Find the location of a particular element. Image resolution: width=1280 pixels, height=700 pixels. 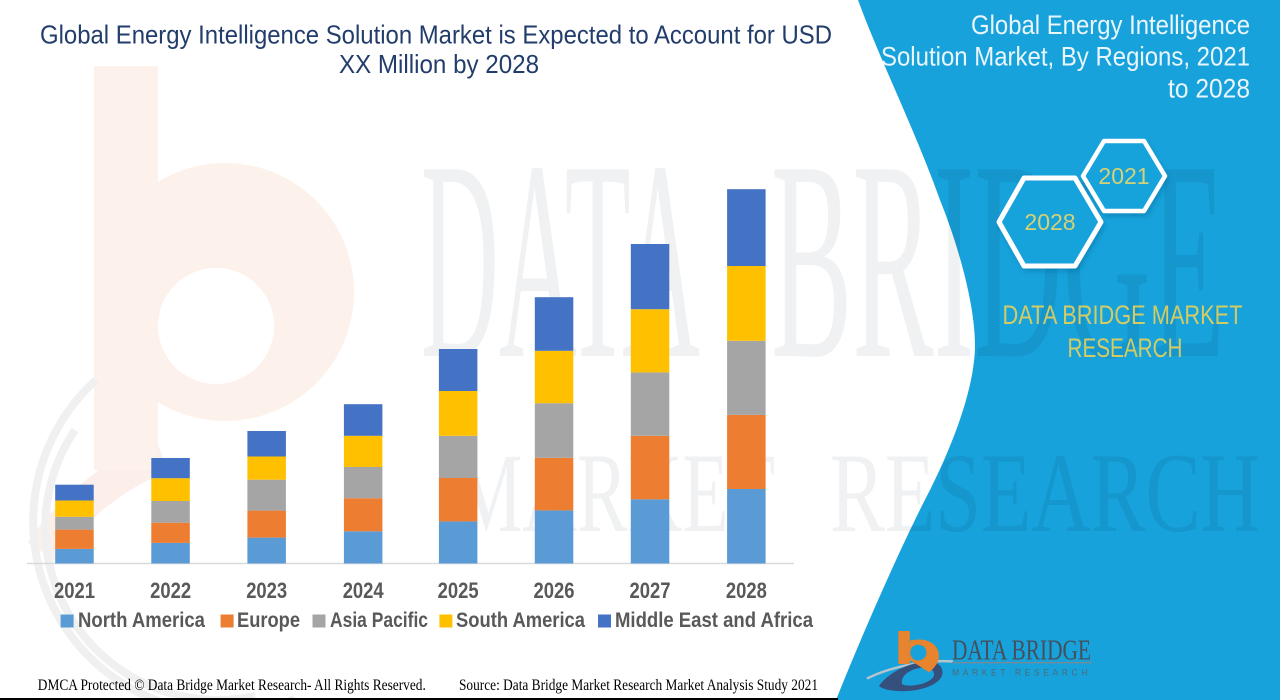

svg-text: Middle East and Africa is located at coordinates (714, 620).